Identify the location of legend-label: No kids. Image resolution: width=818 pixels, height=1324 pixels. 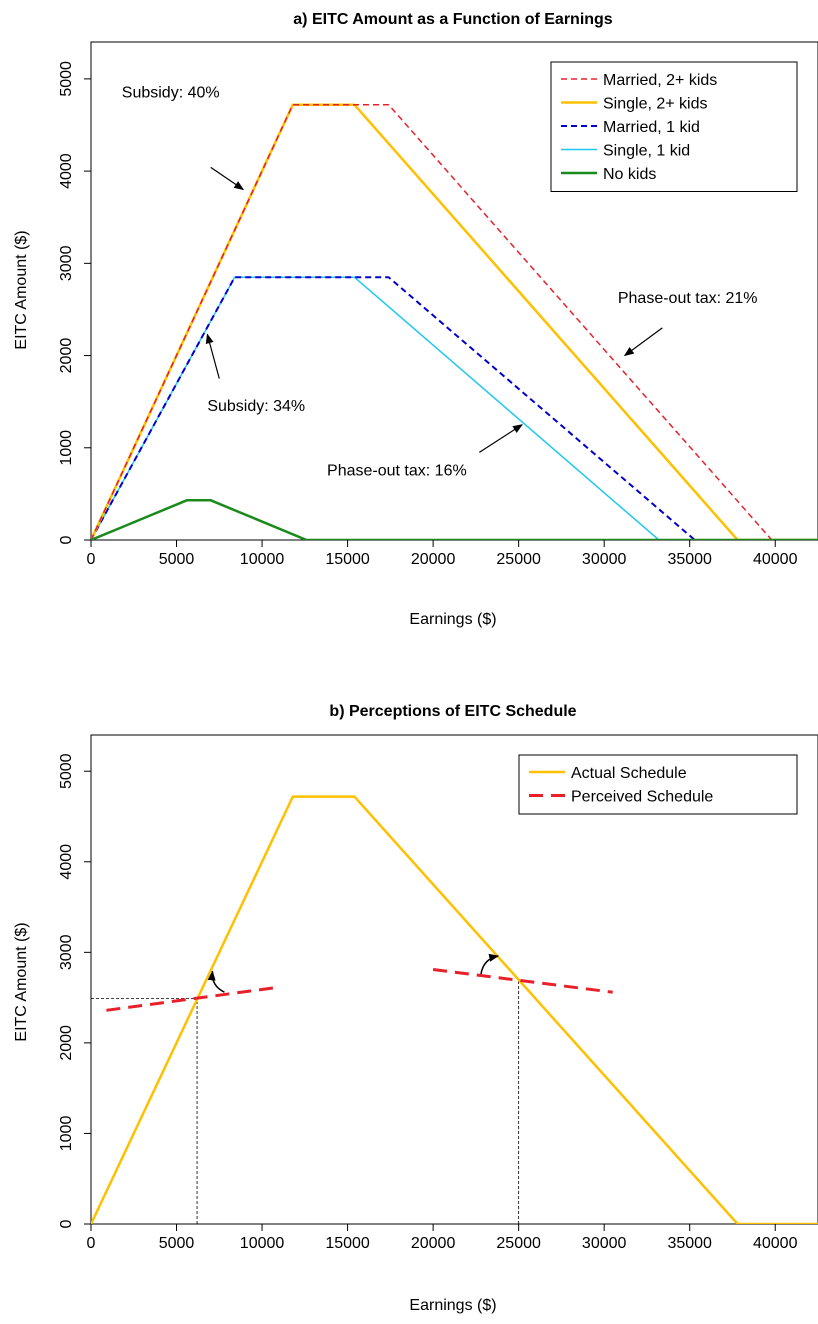
(629, 174).